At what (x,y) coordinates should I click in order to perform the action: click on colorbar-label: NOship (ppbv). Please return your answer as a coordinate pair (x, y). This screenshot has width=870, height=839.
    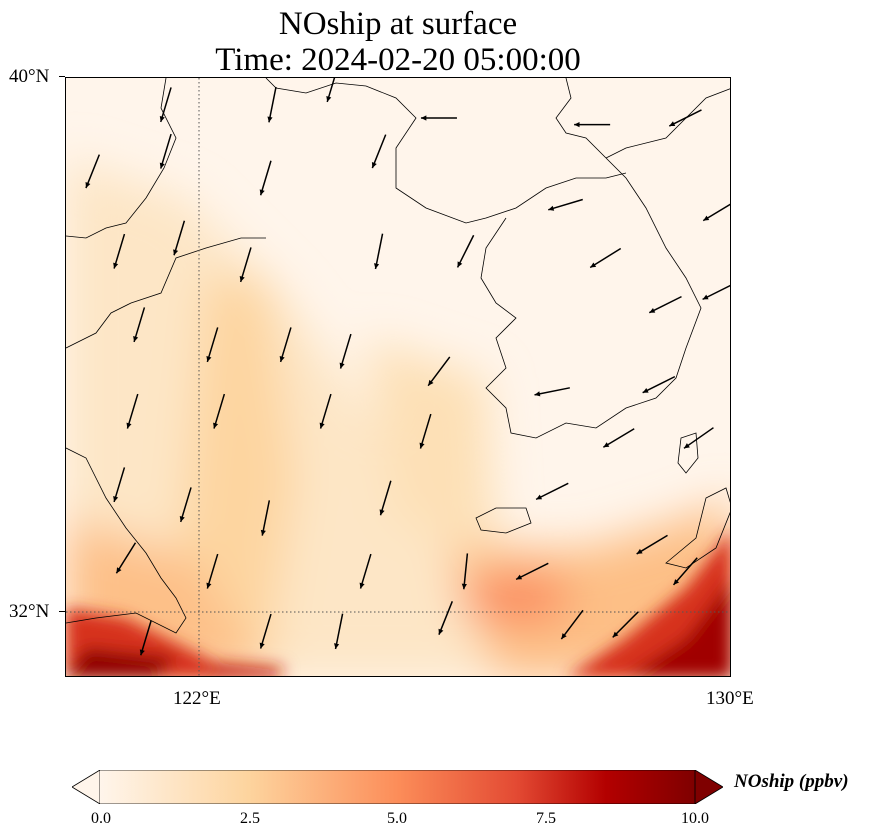
    Looking at the image, I should click on (791, 781).